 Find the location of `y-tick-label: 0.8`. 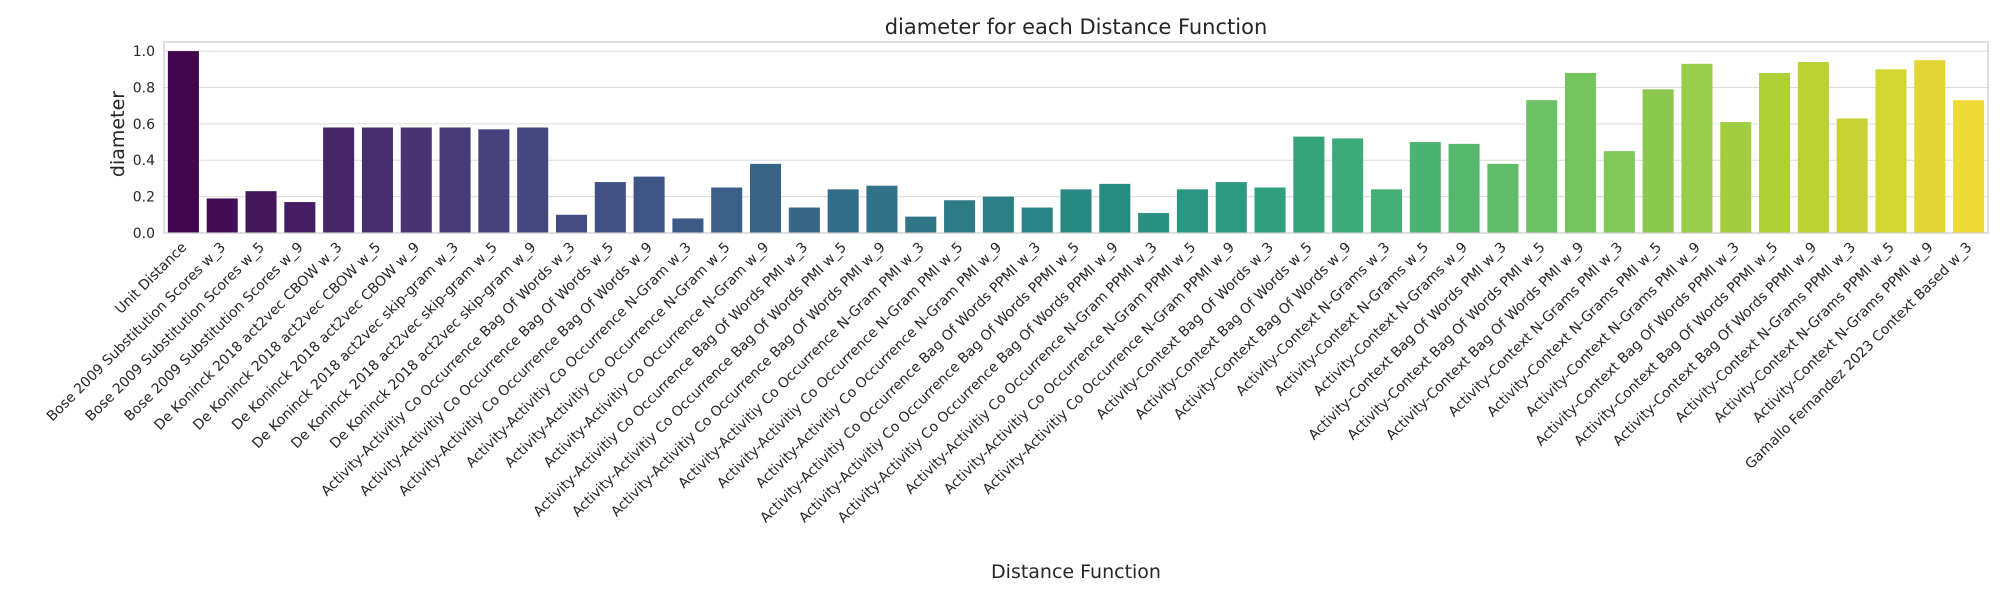

y-tick-label: 0.8 is located at coordinates (144, 88).